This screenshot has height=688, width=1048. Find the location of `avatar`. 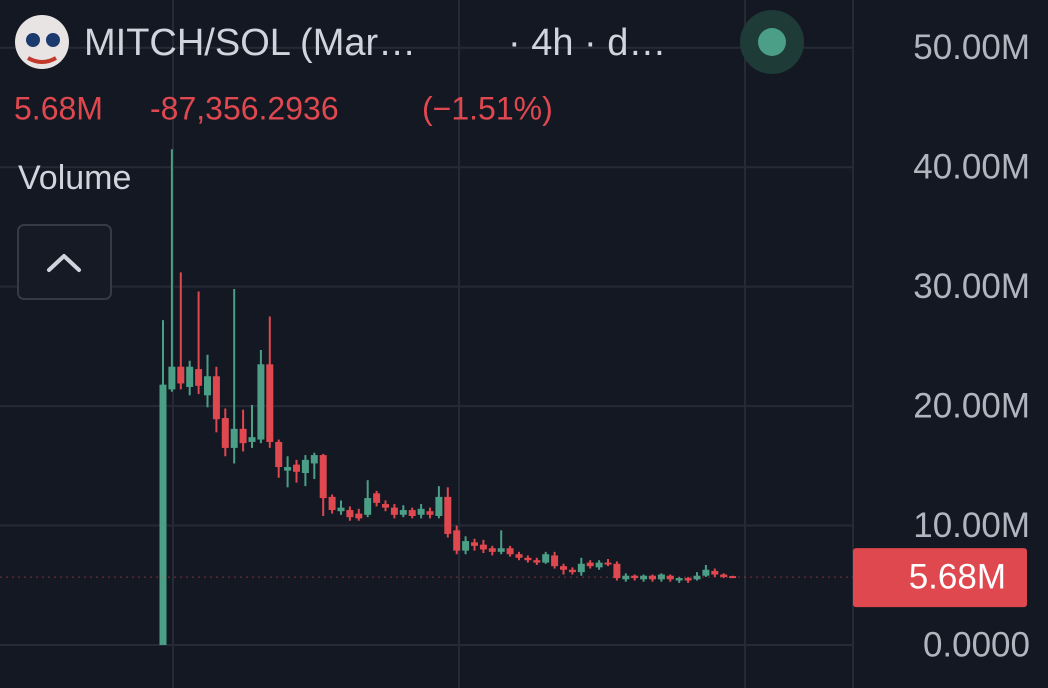

avatar is located at coordinates (42, 42).